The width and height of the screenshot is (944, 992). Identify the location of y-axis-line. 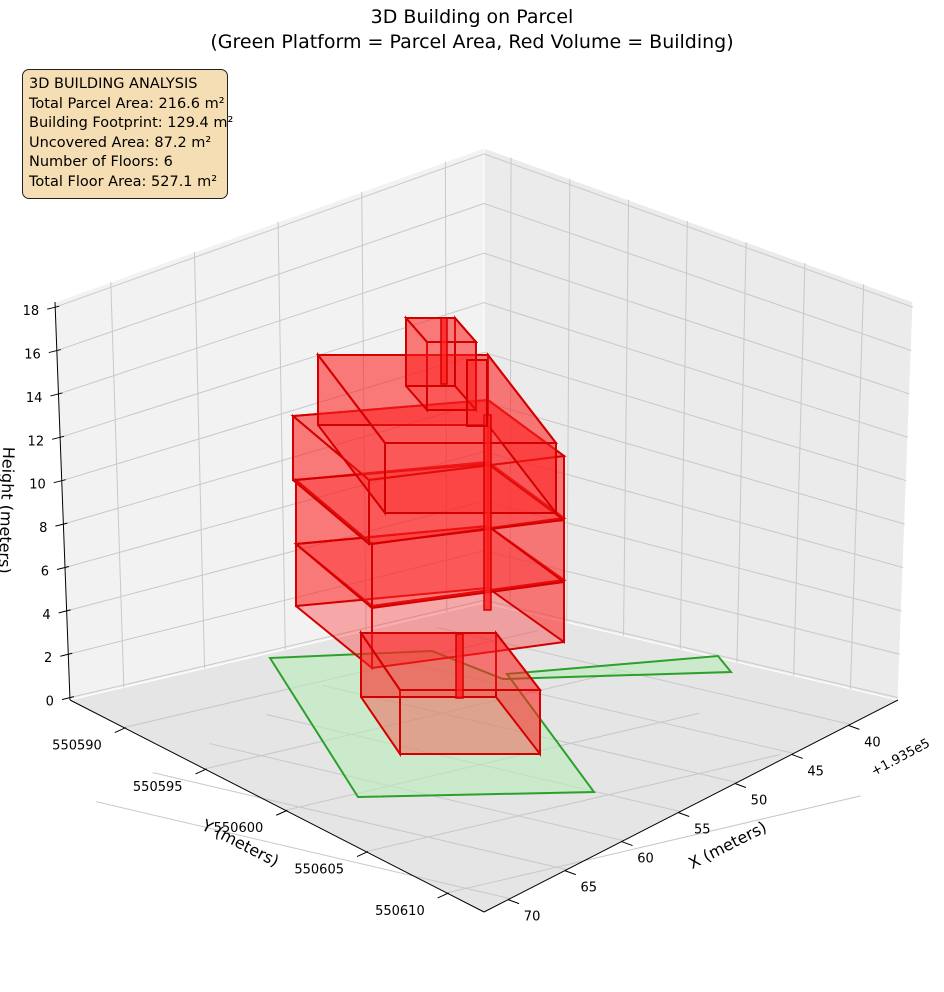
(277, 806).